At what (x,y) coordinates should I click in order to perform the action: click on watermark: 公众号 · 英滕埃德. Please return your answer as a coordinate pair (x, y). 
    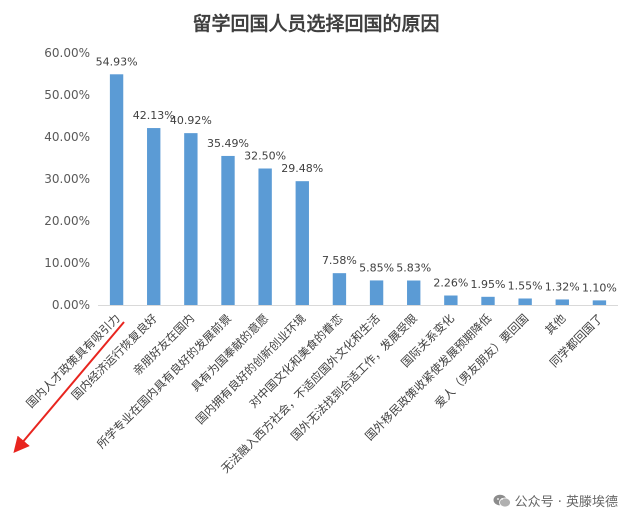
    Looking at the image, I should click on (555, 500).